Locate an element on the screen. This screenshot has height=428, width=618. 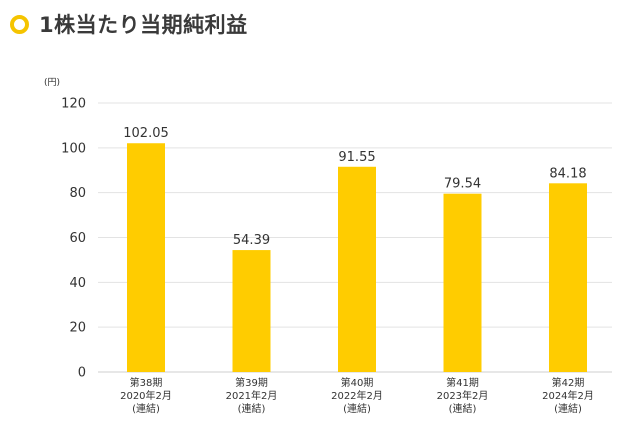
x-tick-label: 第38期 is located at coordinates (146, 382).